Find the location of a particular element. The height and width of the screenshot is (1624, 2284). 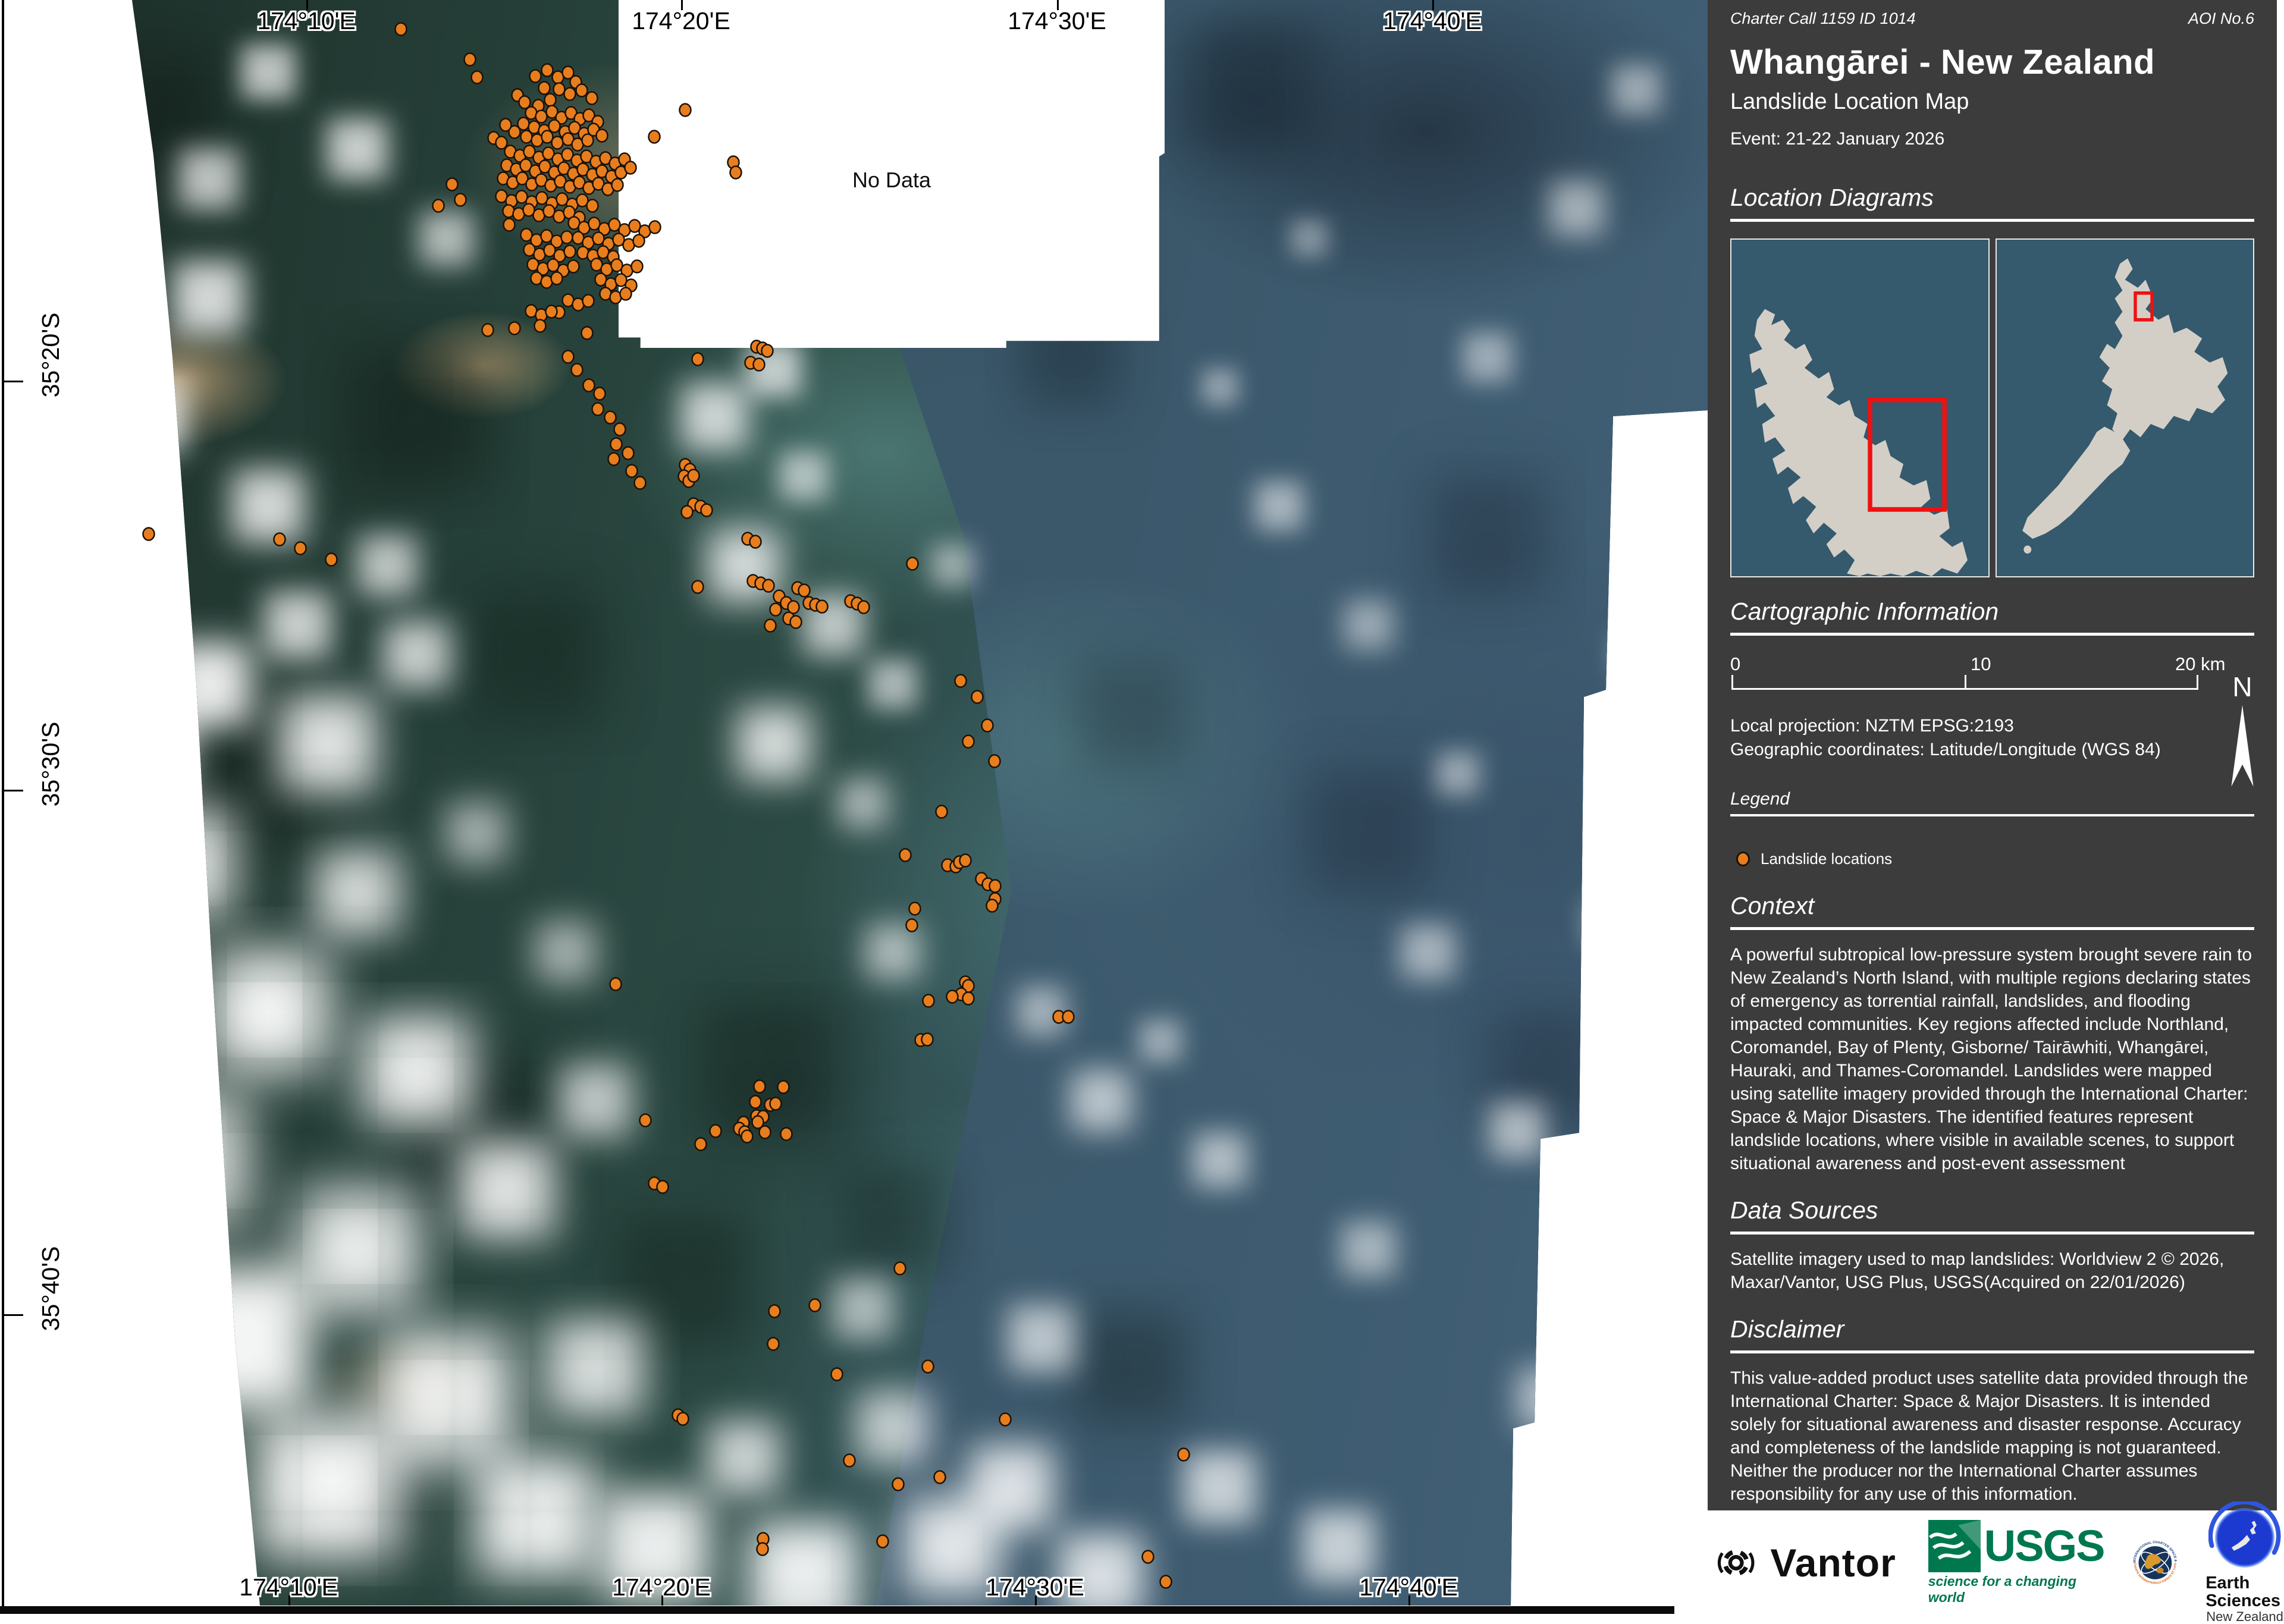

scale-0: 0 is located at coordinates (1735, 664).